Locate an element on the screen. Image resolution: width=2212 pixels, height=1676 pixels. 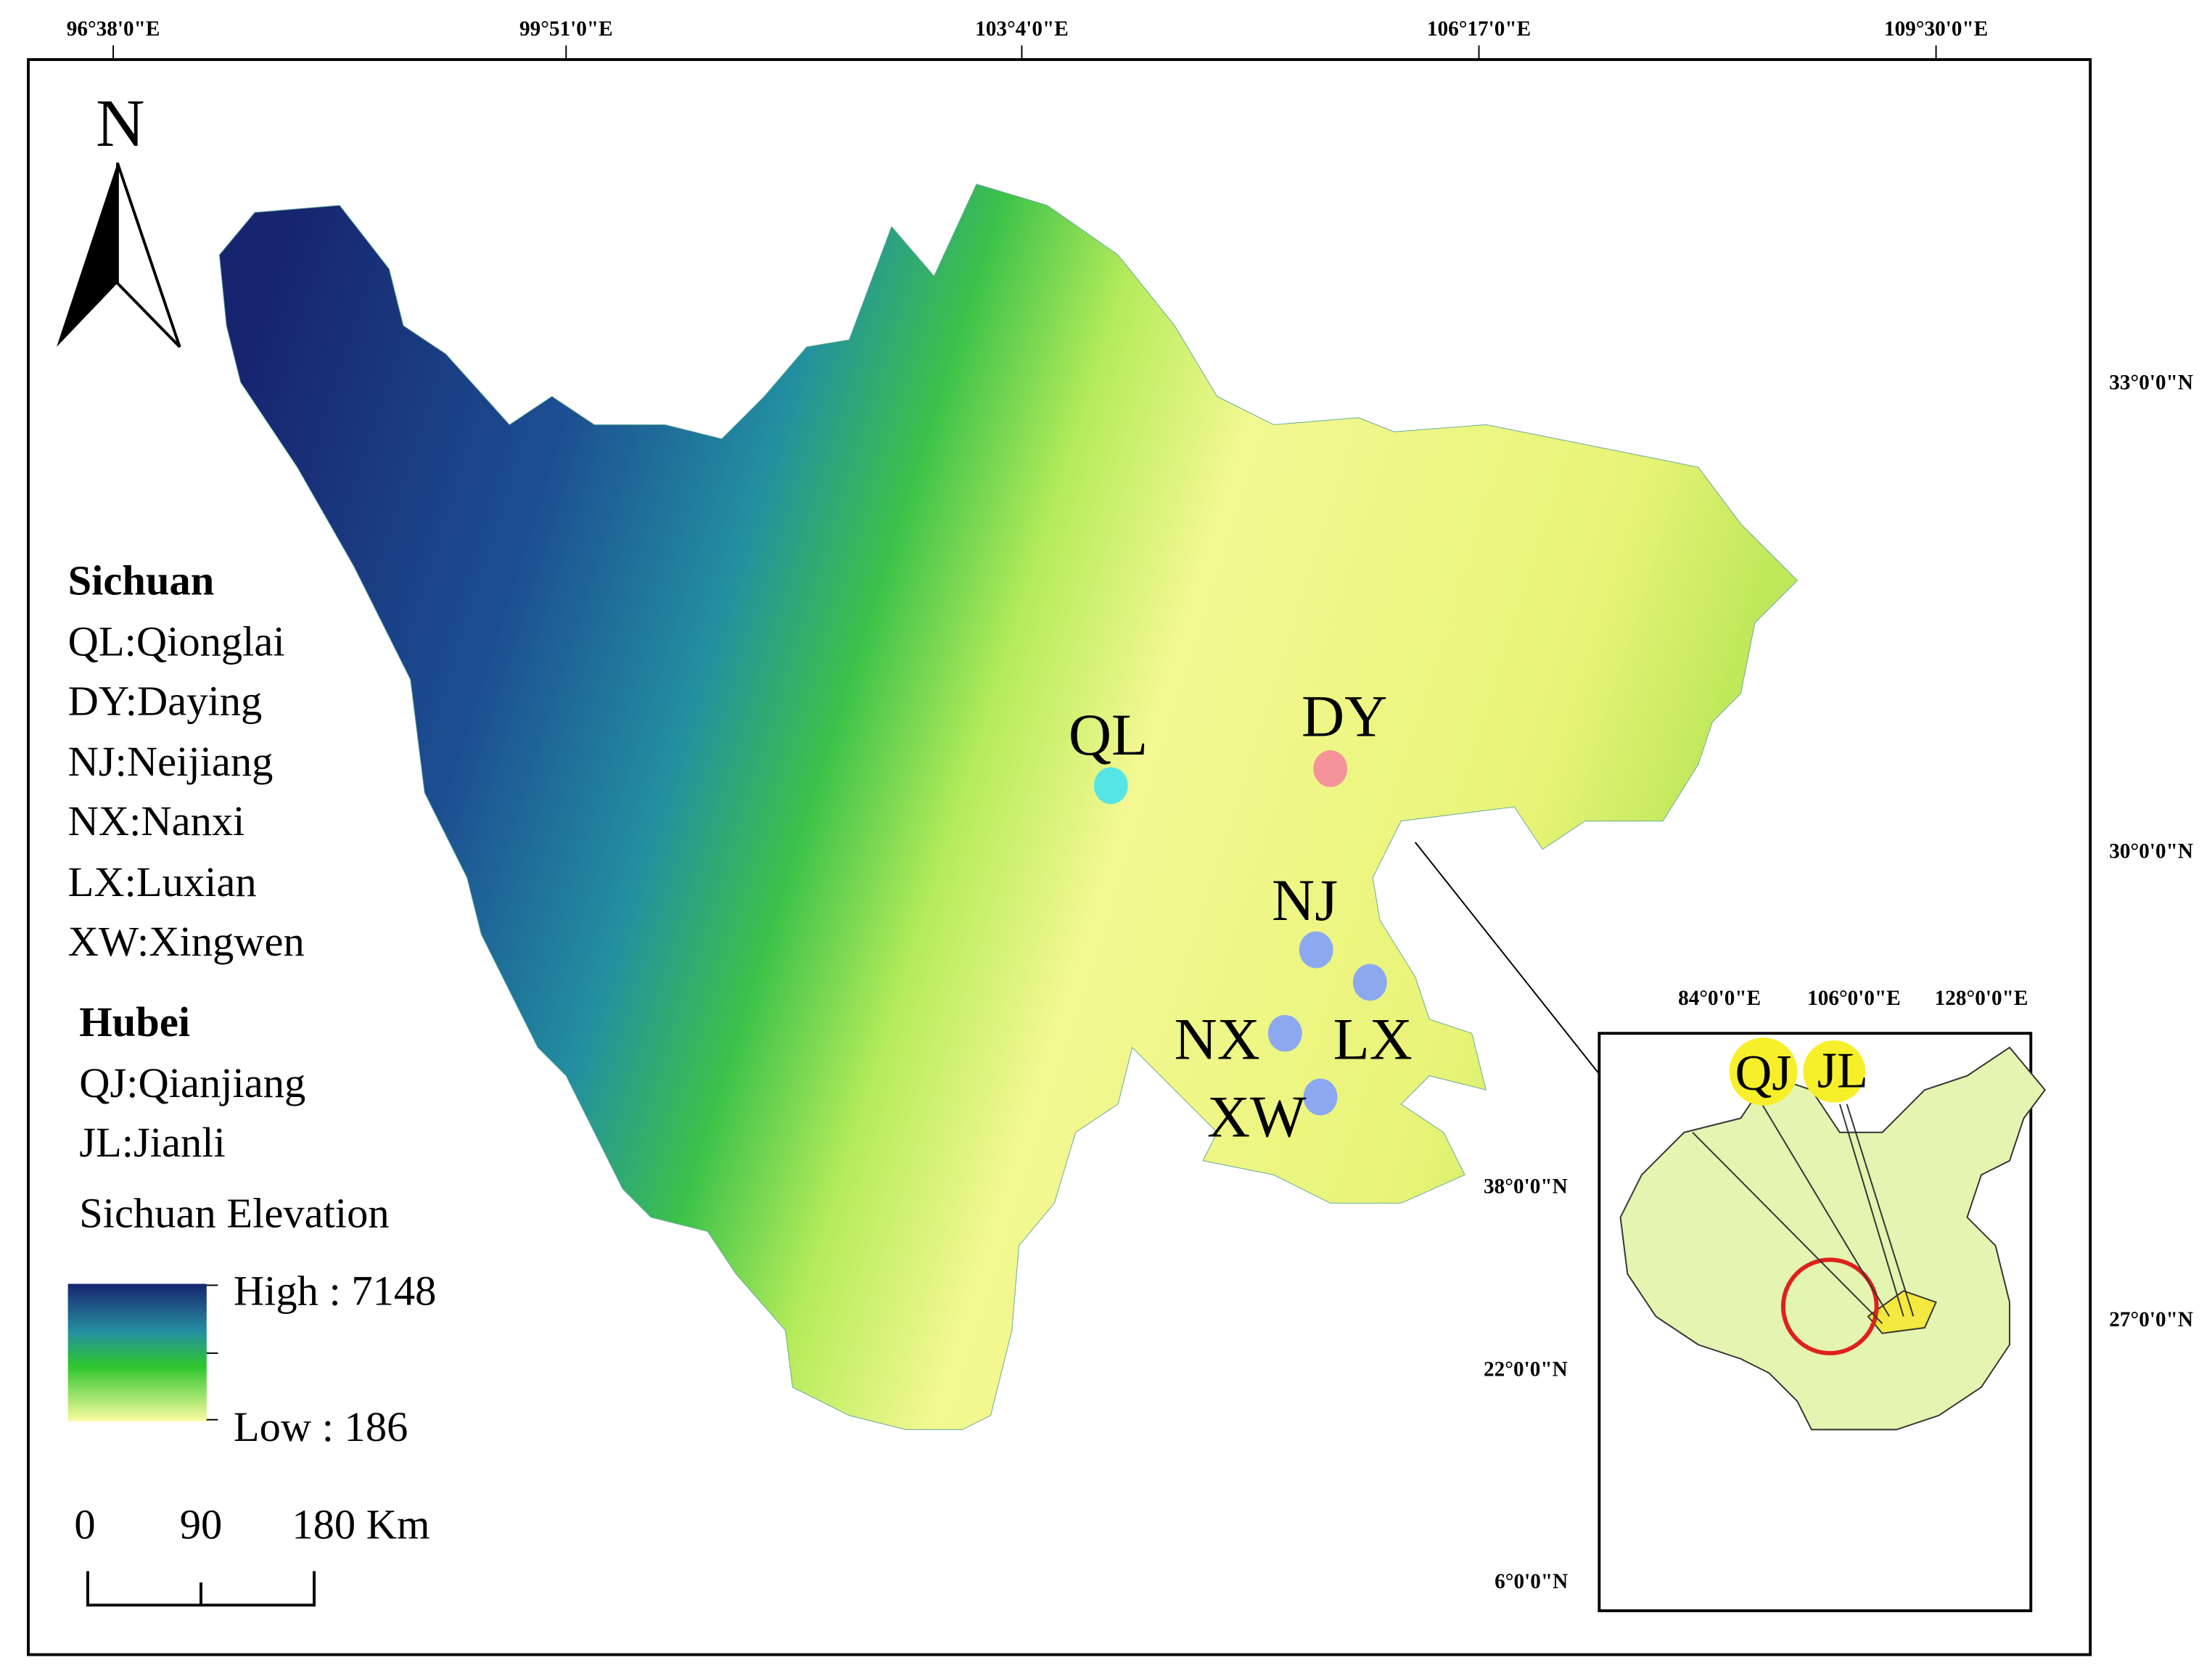
scale-bar is located at coordinates (201, 1589).